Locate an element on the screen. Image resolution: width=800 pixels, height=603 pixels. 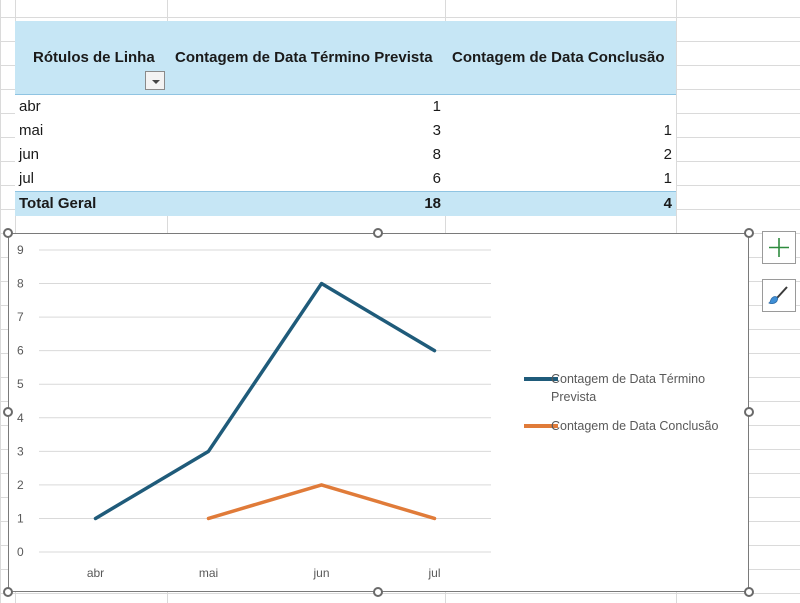
x-tick-label: abr is located at coordinates (95, 573).